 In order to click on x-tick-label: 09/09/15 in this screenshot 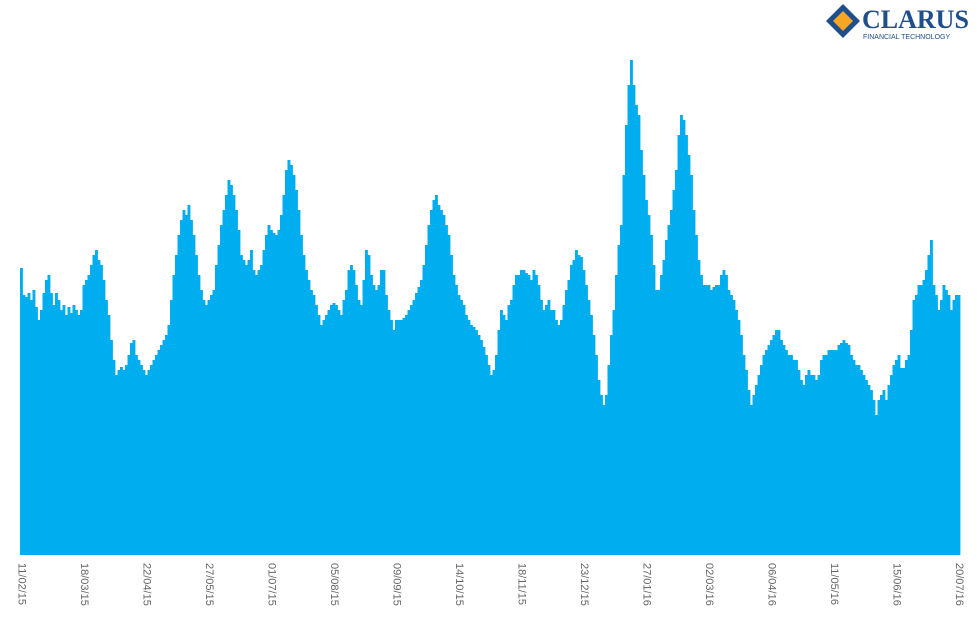, I will do `click(396, 584)`.